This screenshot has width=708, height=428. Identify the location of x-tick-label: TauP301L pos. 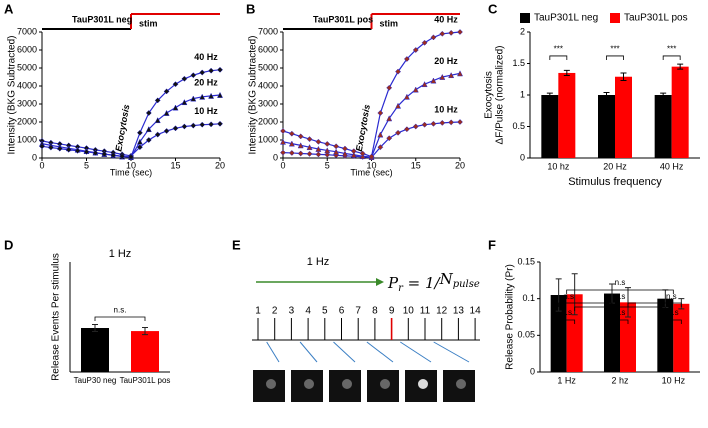
(145, 380).